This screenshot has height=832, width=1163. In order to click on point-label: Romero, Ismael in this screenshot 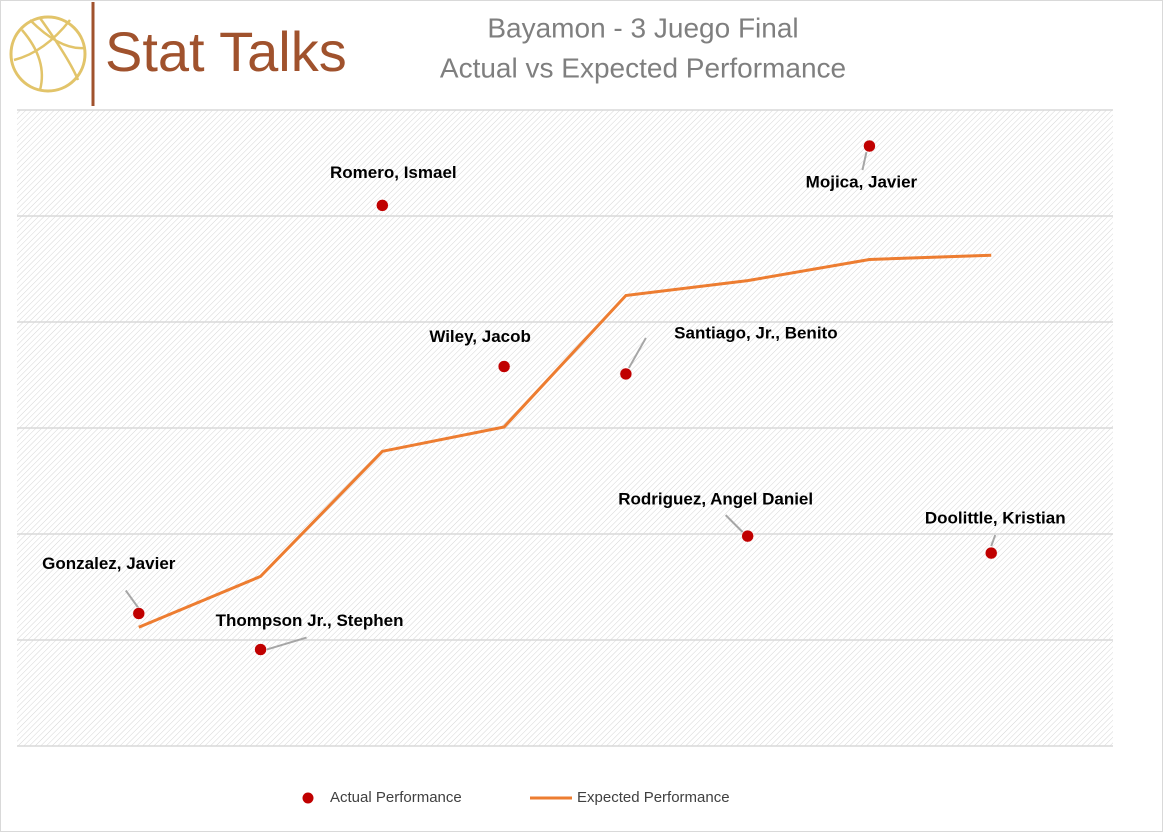, I will do `click(393, 172)`.